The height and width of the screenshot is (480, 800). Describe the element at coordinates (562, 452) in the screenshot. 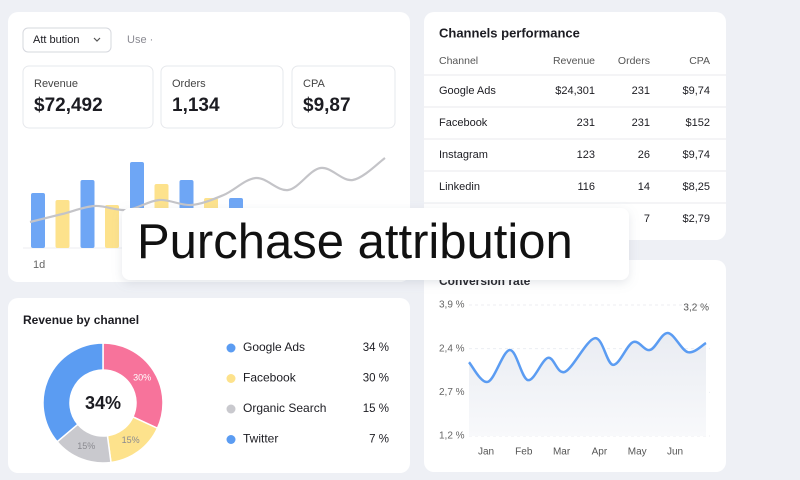

I see `x-tick-label: Mar` at that location.